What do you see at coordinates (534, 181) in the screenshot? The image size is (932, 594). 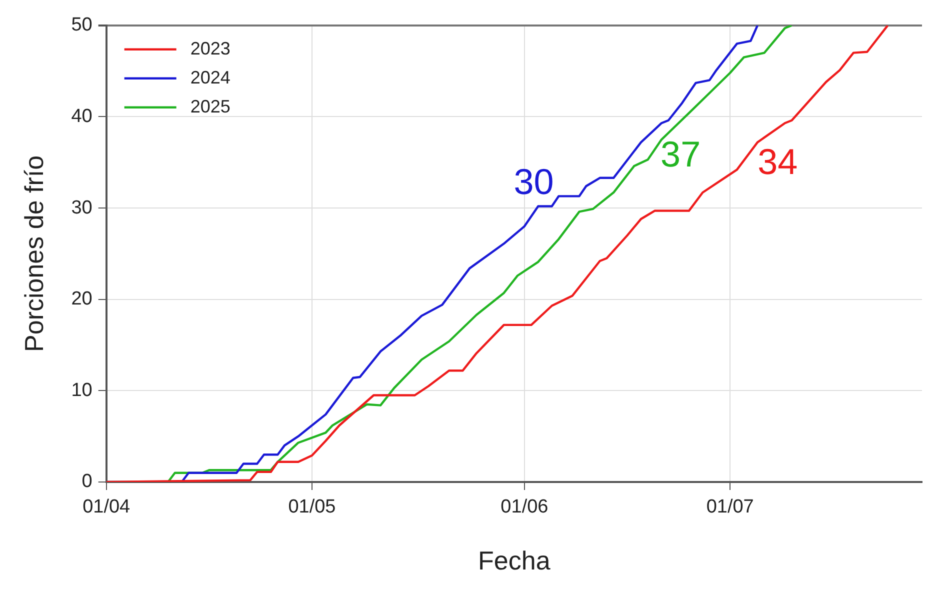 I see `annotation: 30` at bounding box center [534, 181].